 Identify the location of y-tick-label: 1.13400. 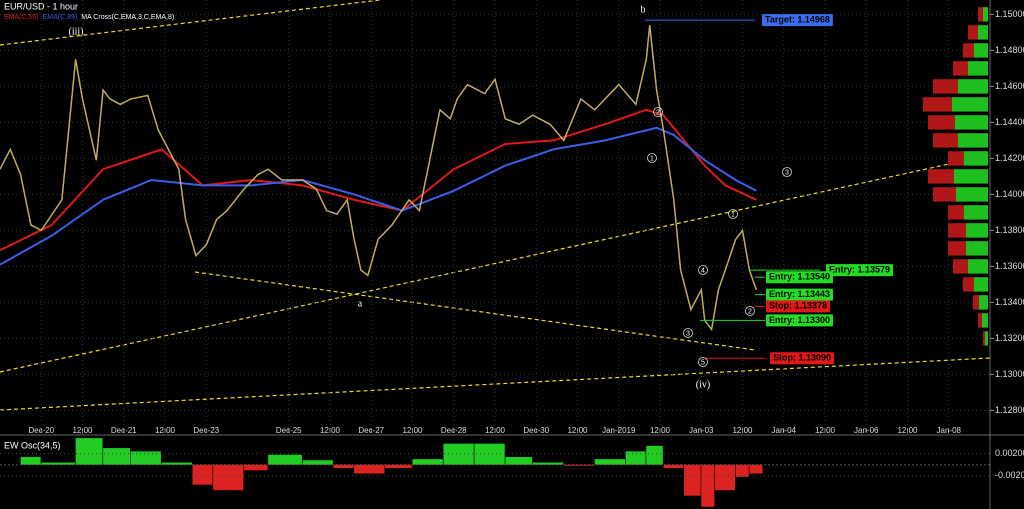
(1009, 302).